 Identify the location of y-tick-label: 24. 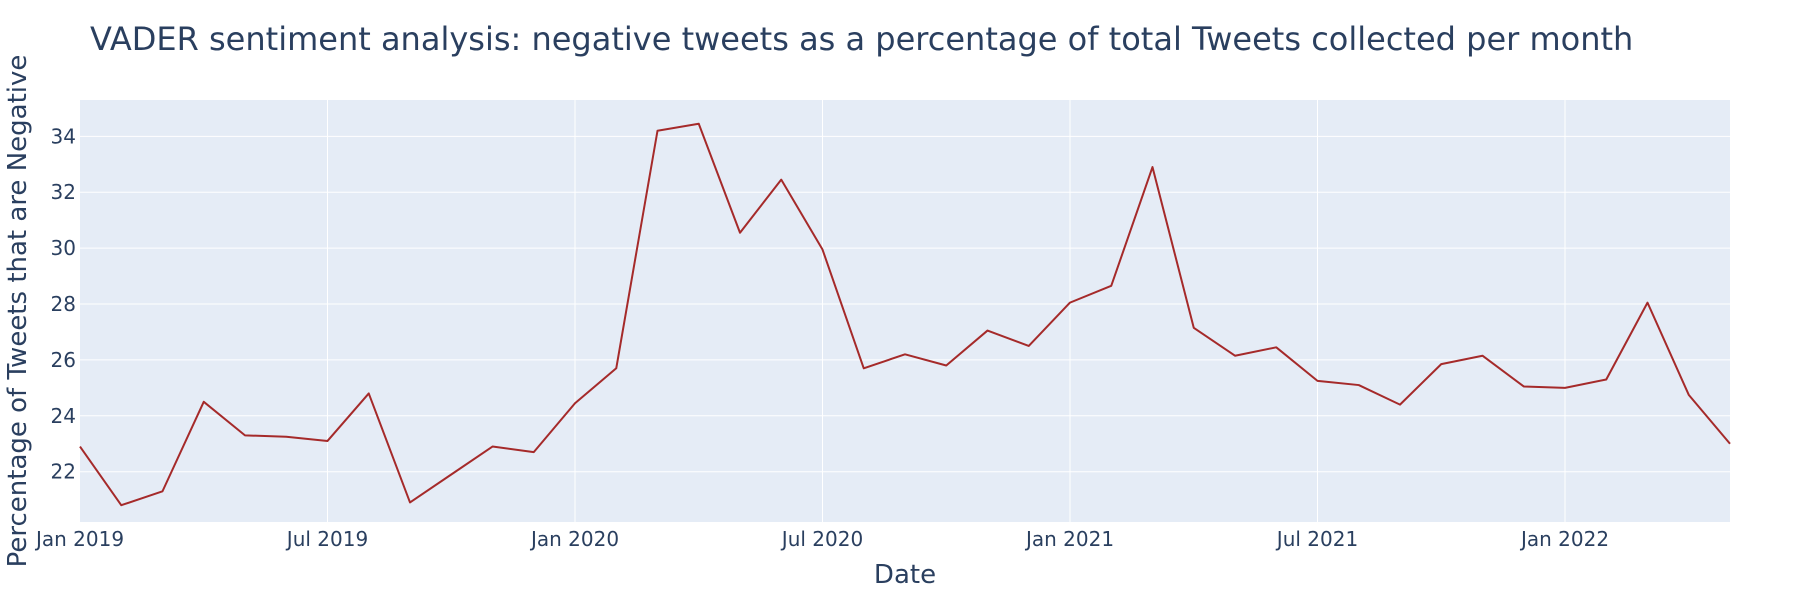
(63, 416).